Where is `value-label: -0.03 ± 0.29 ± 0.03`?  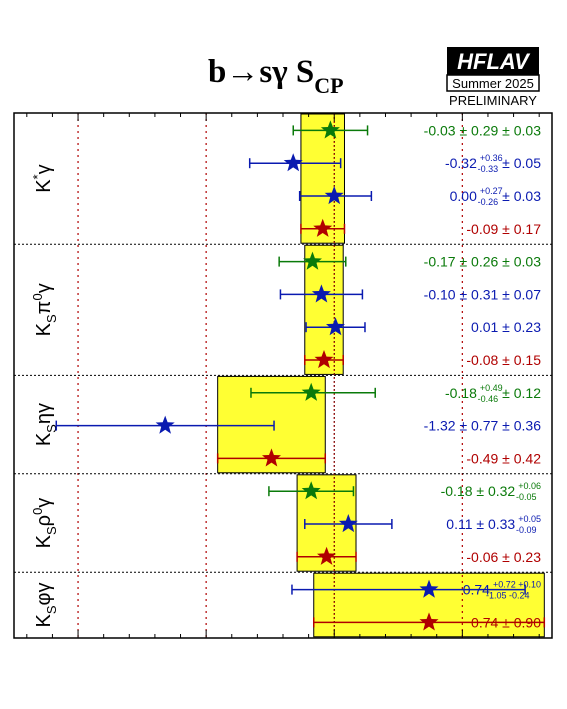
value-label: -0.03 ± 0.29 ± 0.03 is located at coordinates (483, 130).